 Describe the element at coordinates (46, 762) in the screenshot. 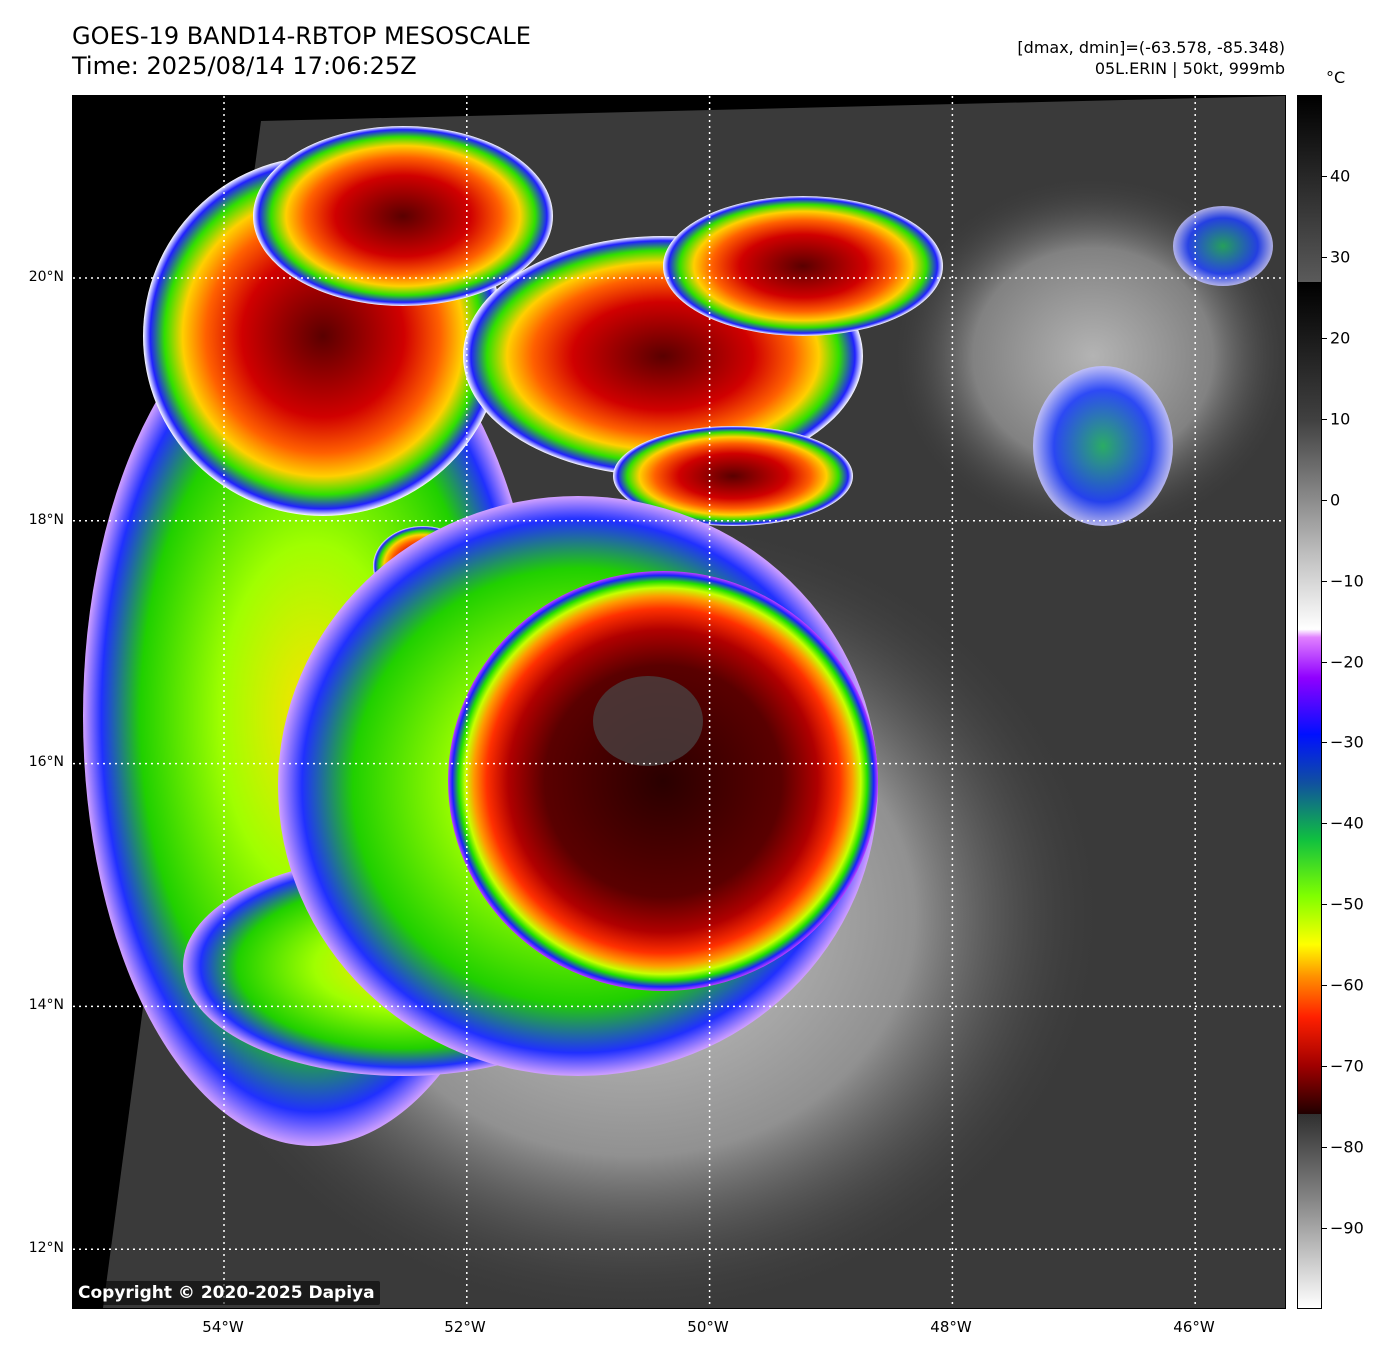

I see `lat-label-16N: 16°N` at that location.